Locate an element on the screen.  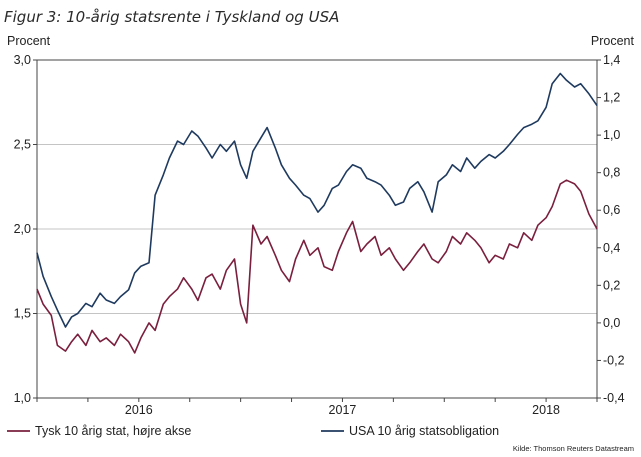
x-axis: 2016 2017 2018 is located at coordinates (317, 407).